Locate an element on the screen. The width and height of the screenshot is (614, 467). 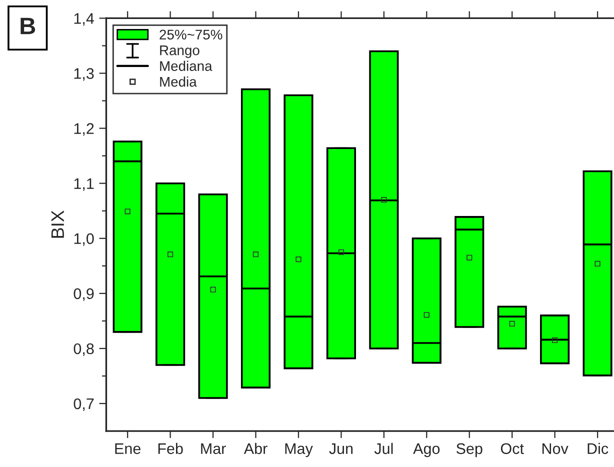
x-tick-label: Mar is located at coordinates (213, 448).